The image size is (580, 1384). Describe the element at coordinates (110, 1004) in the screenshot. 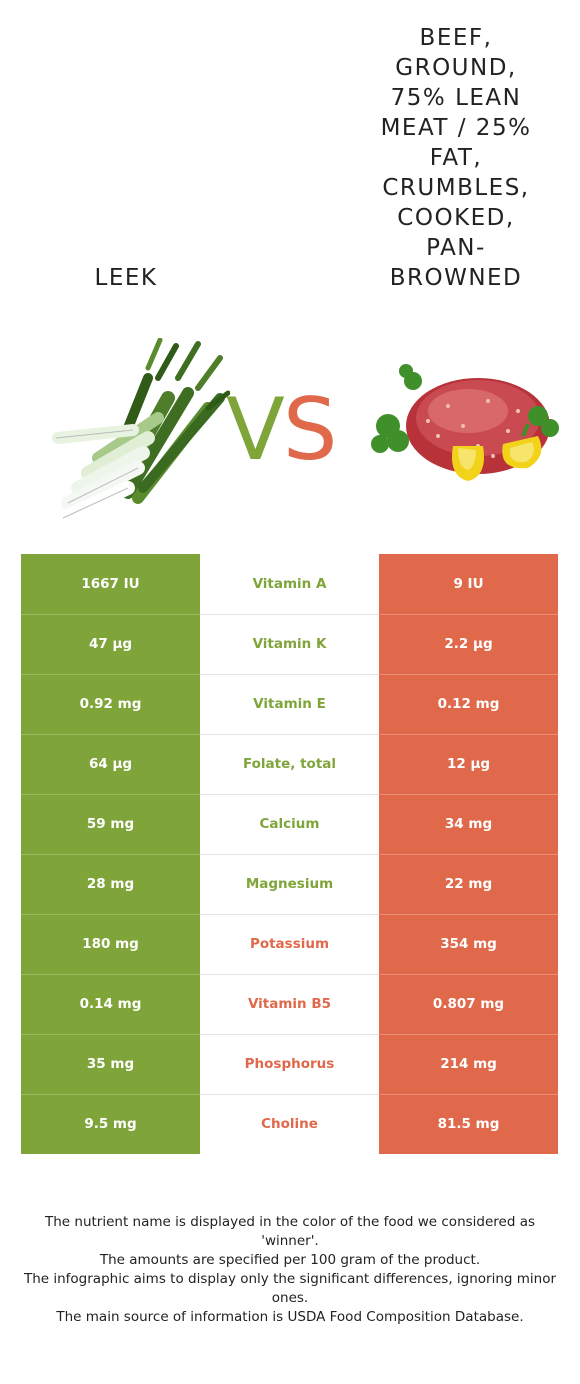

I see `left-value-cell: 0.14 mg` at that location.